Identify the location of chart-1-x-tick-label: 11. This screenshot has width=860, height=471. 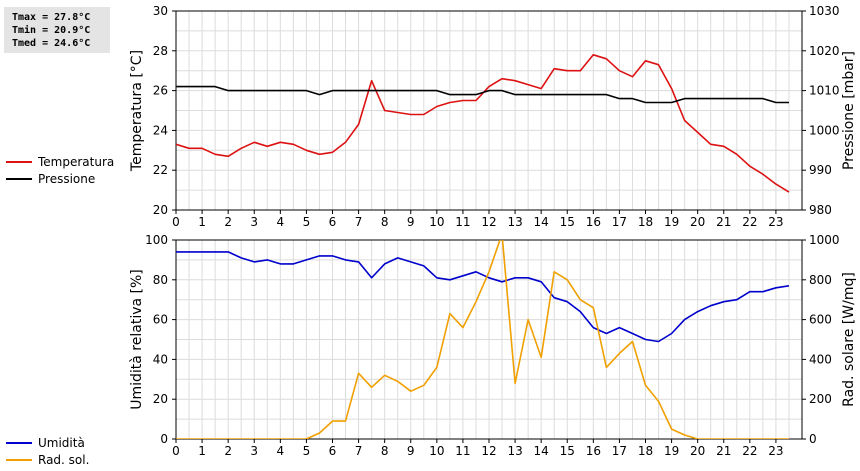
(462, 222).